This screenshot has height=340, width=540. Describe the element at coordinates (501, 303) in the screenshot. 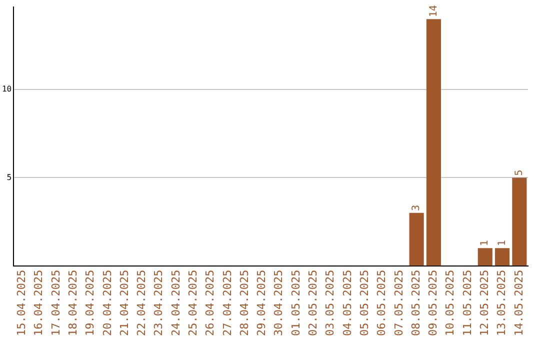

I see `x-tick-label: 13.05.2025` at that location.